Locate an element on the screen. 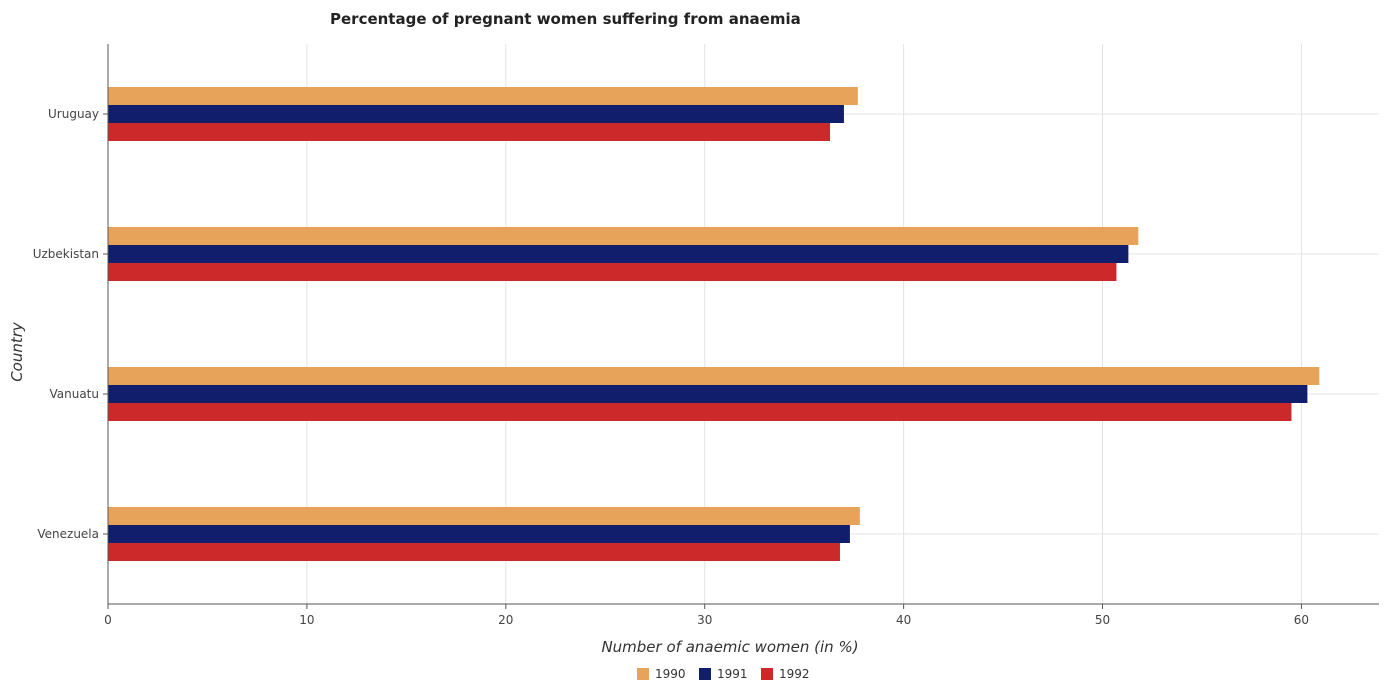 This screenshot has height=700, width=1391. bar-uruguay-1990 is located at coordinates (483, 96).